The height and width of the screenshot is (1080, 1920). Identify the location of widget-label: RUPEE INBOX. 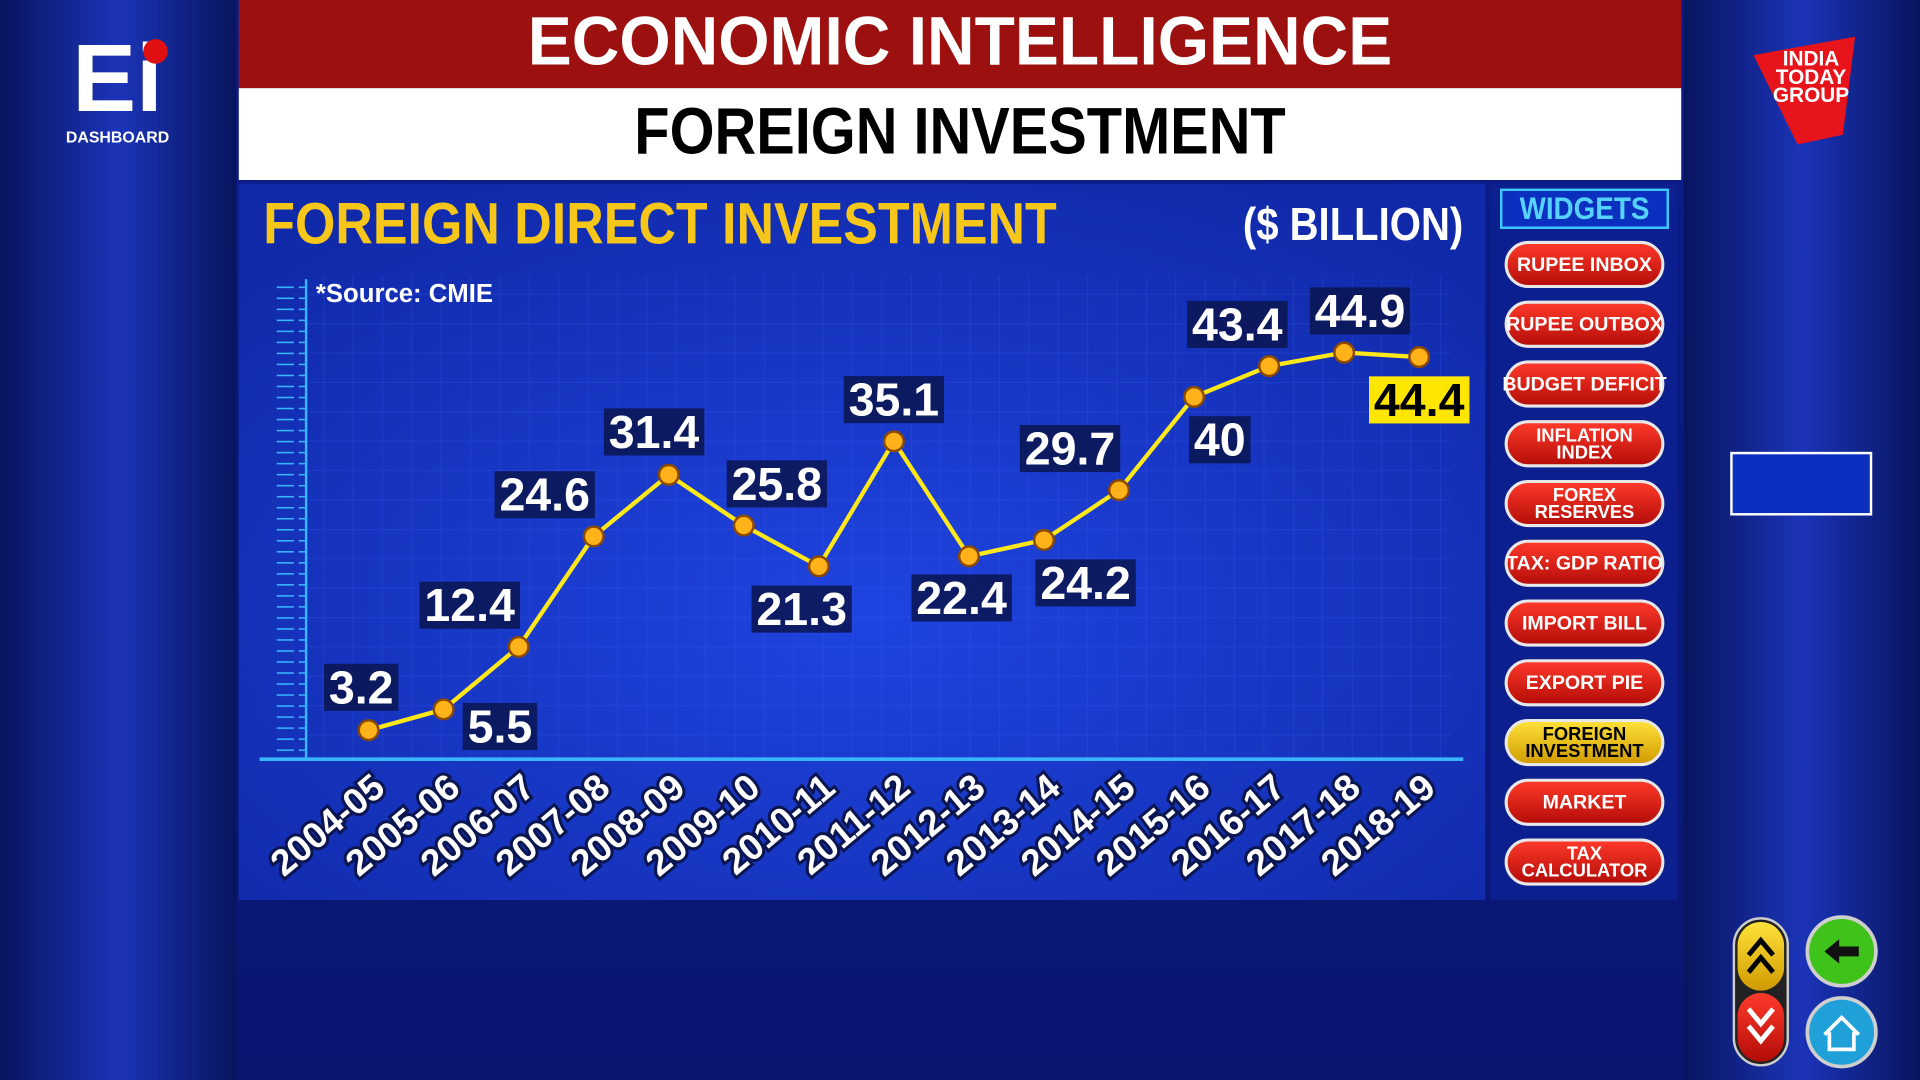
(1584, 265).